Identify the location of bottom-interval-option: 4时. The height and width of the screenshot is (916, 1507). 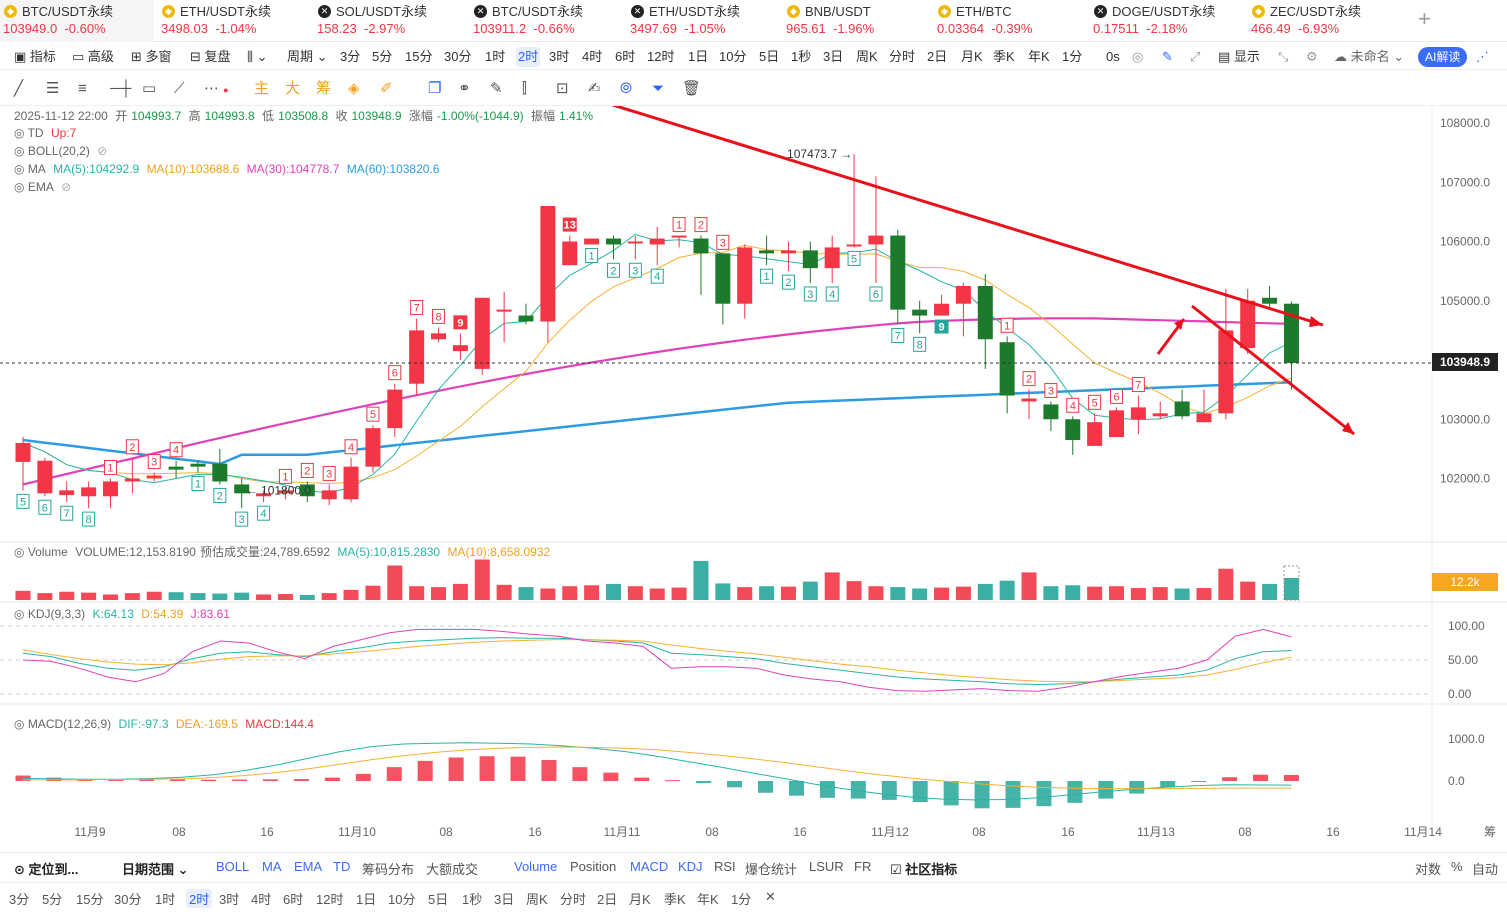
(261, 899).